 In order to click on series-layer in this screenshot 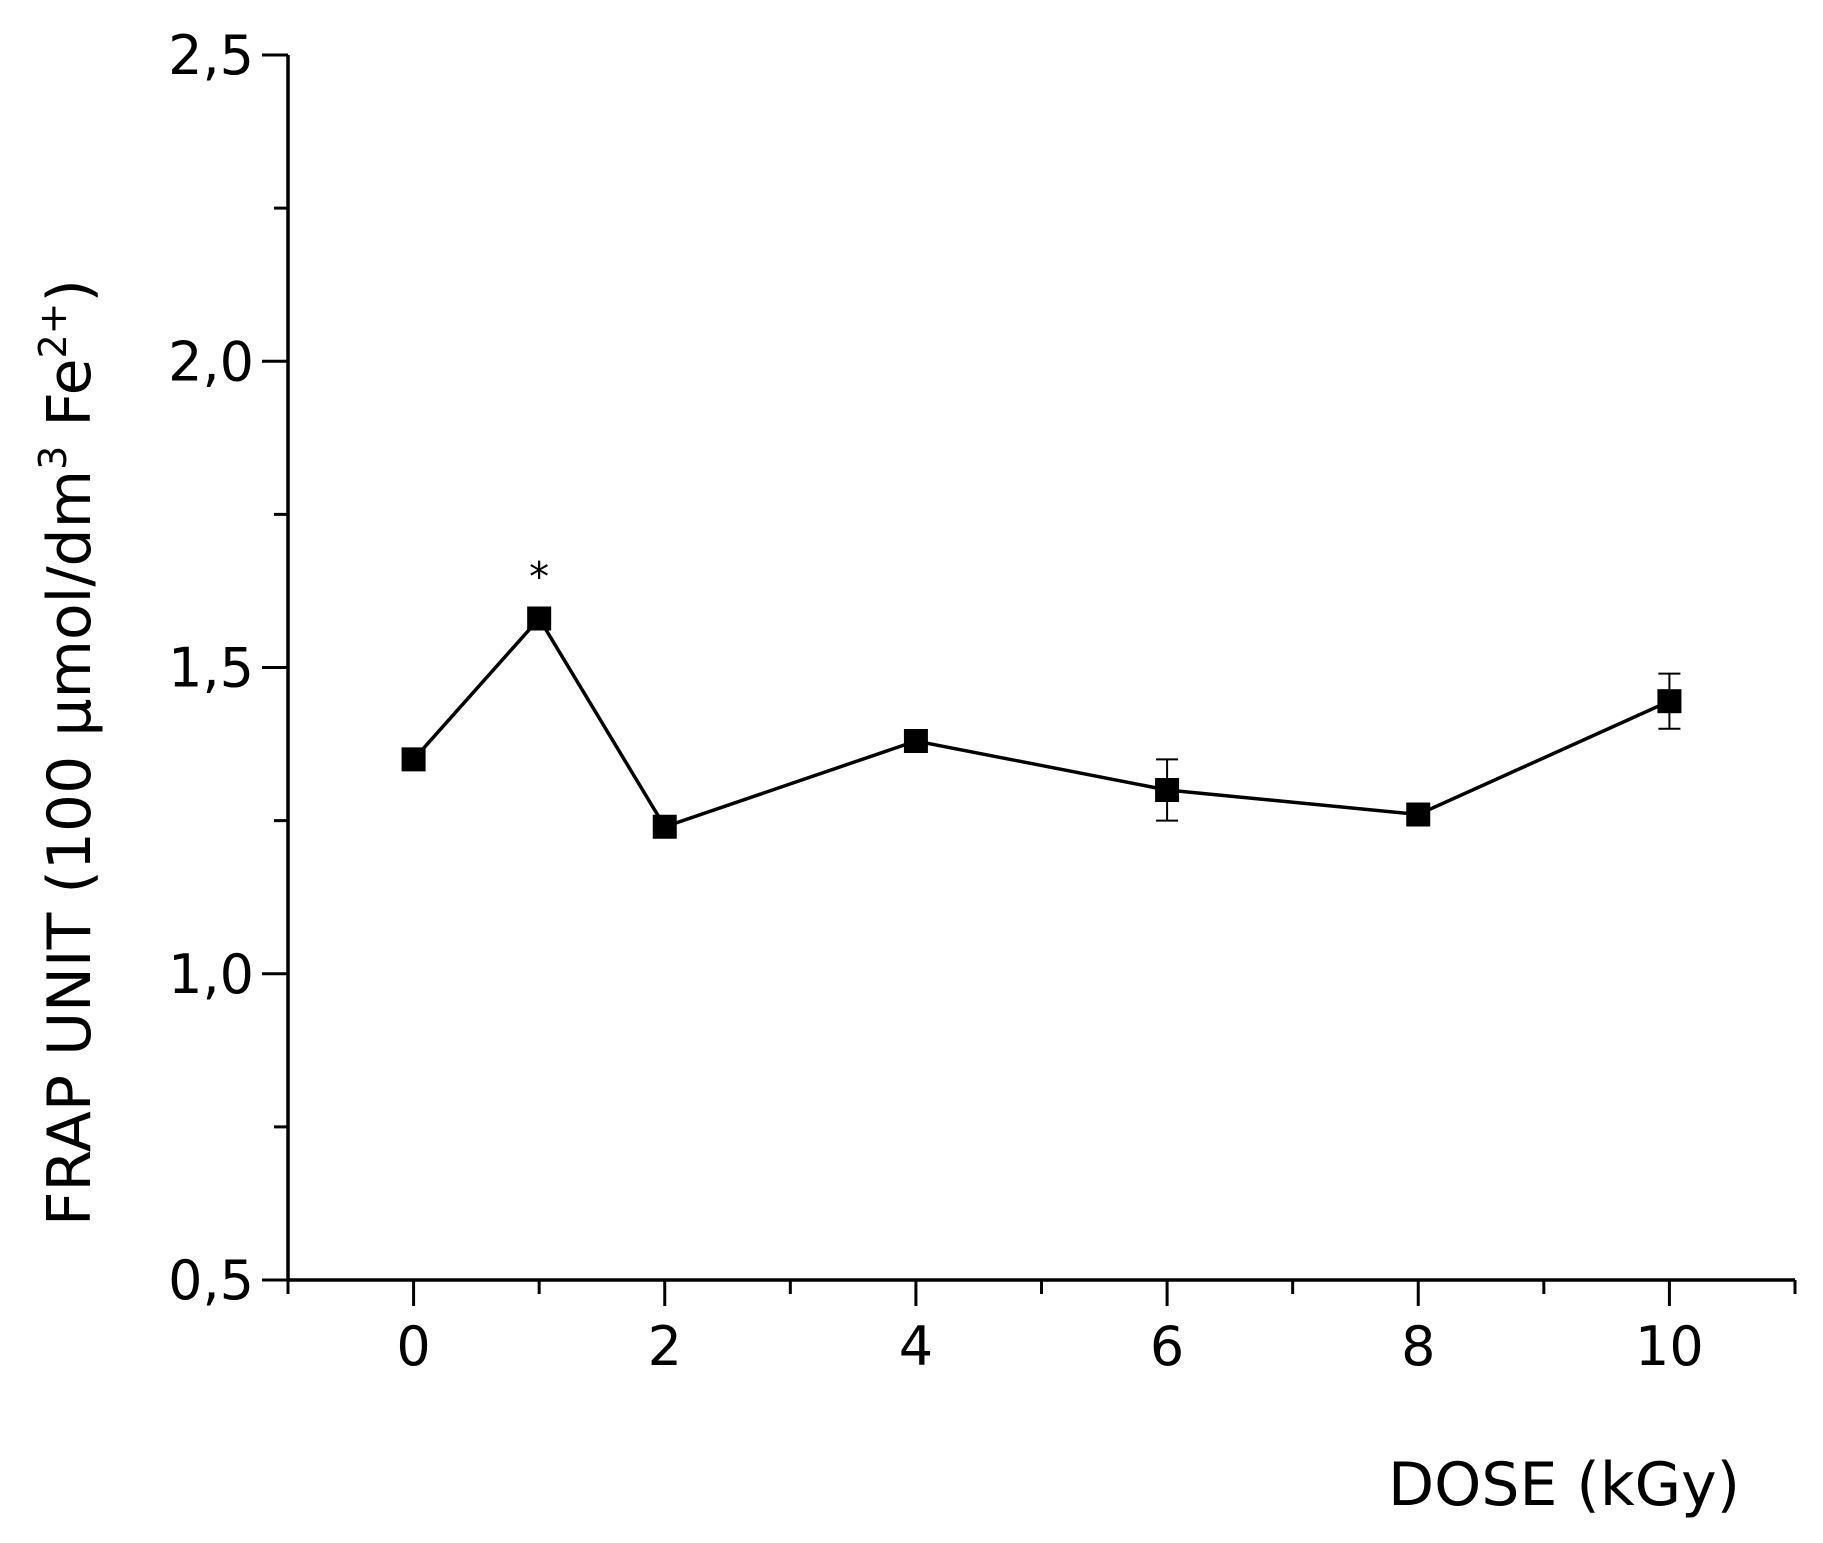, I will do `click(1041, 722)`.